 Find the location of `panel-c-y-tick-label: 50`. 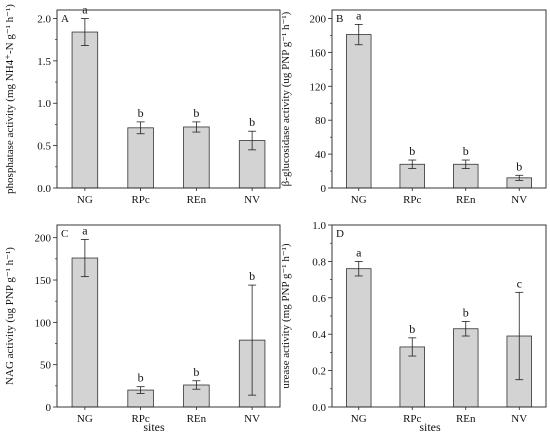

panel-c-y-tick-label: 50 is located at coordinates (46, 366).